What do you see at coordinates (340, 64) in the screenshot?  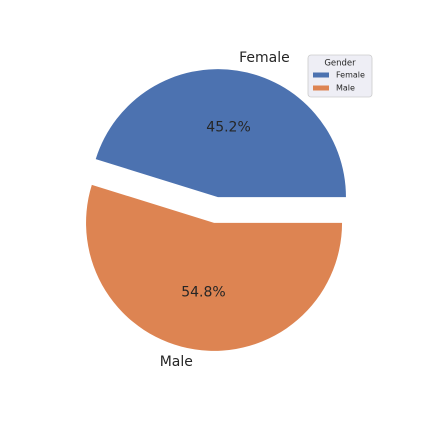 I see `legend-title: Gender` at bounding box center [340, 64].